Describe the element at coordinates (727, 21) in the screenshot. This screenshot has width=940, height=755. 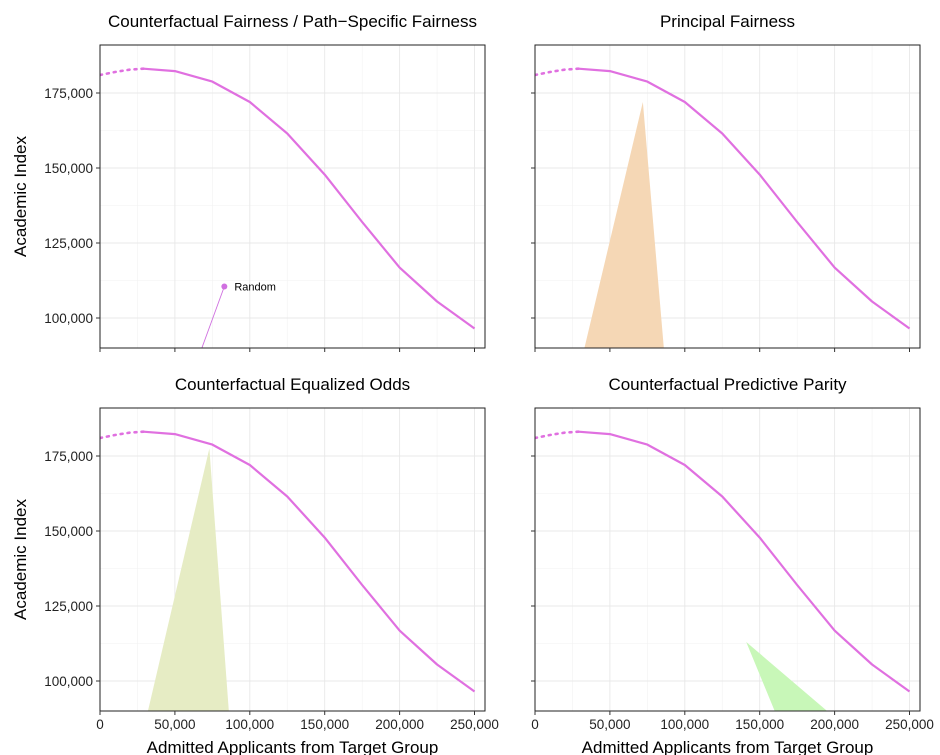
I see `panel-title: Principal Fairness` at that location.